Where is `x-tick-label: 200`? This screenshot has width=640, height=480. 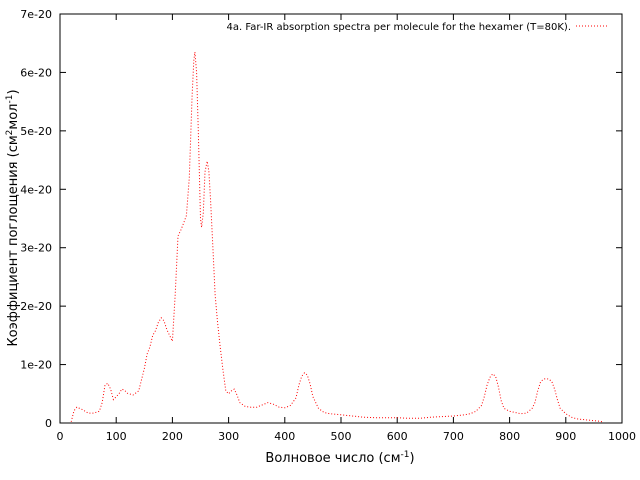
x-tick-label: 200 is located at coordinates (172, 436).